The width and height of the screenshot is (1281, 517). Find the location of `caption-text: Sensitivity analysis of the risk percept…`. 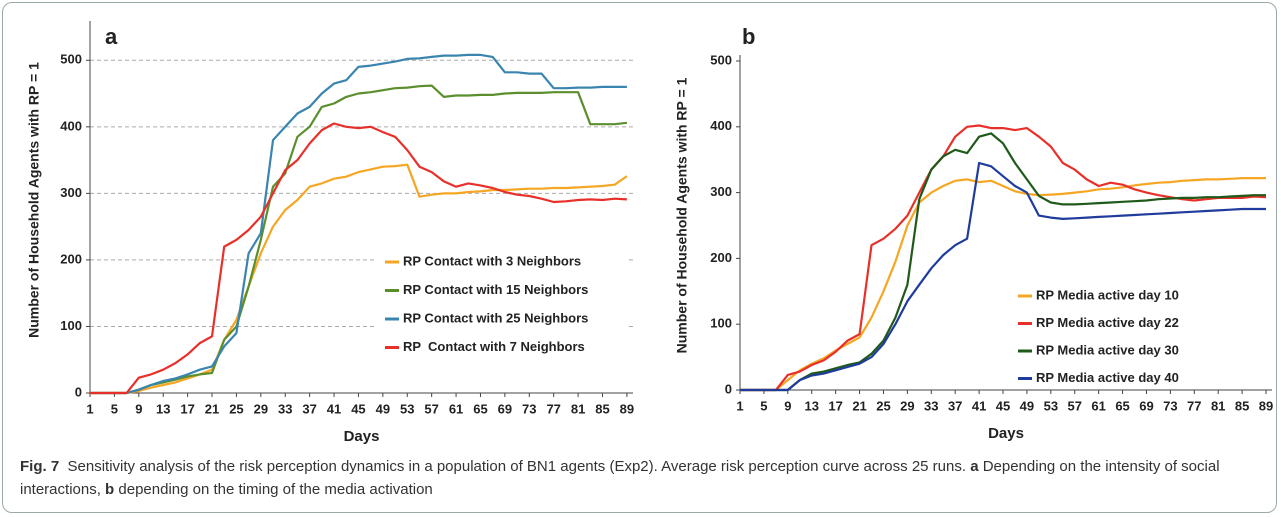

caption-text: Sensitivity analysis of the risk percept… is located at coordinates (515, 466).